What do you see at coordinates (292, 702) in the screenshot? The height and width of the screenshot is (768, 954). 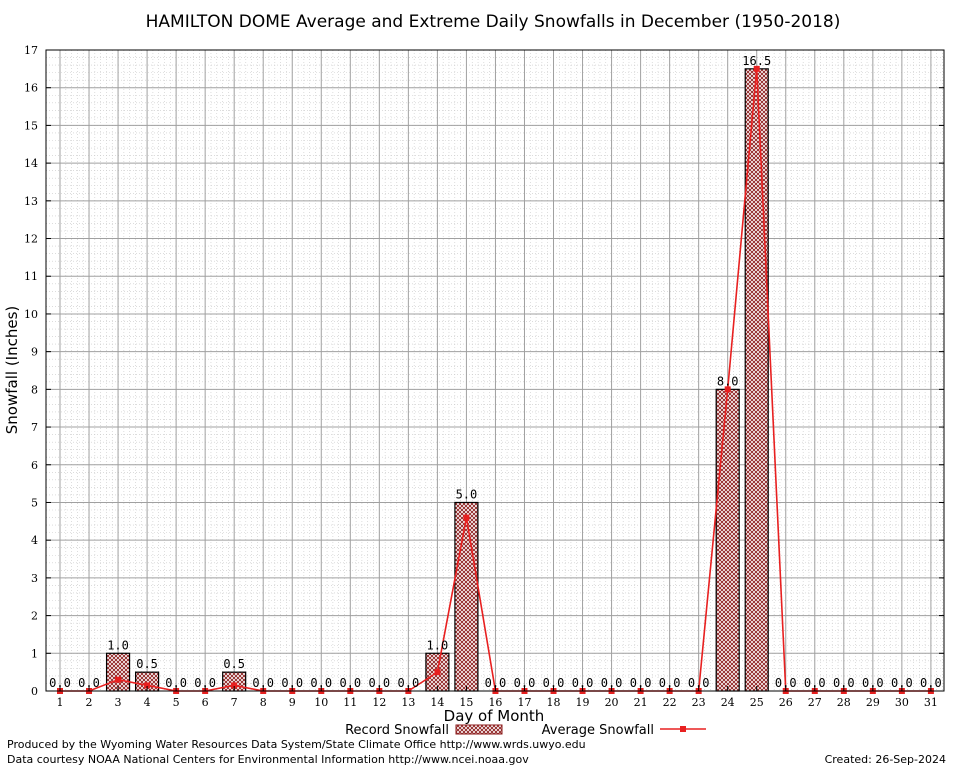 I see `x-tick-label: 9` at bounding box center [292, 702].